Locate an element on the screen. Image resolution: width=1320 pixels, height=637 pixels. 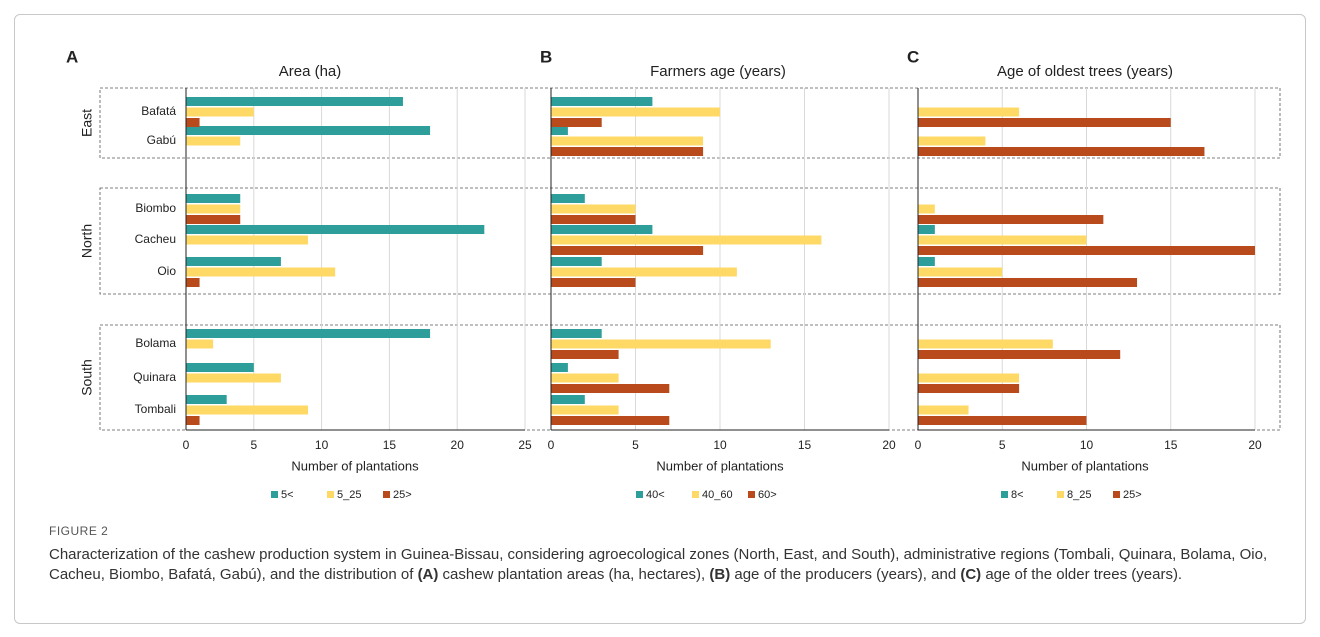
legend-label: 25> is located at coordinates (1132, 495).